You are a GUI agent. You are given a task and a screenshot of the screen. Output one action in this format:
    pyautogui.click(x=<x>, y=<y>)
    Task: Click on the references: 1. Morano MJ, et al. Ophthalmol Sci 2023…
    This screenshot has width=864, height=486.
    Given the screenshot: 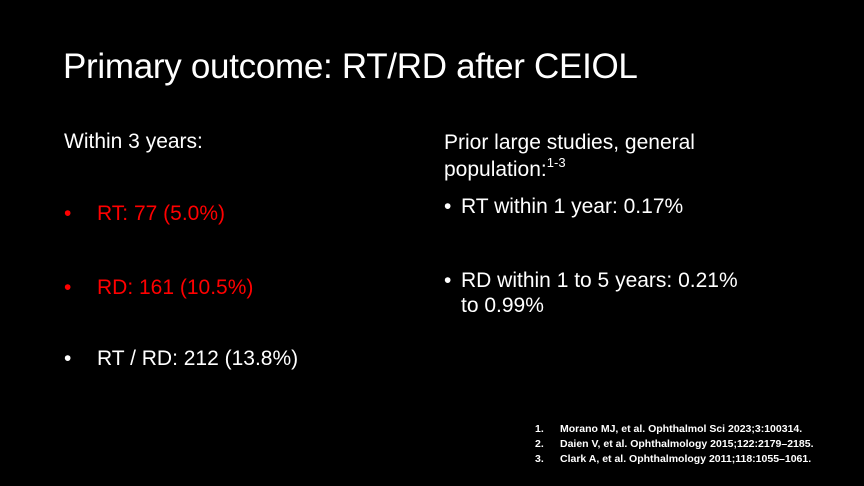 What is the action you would take?
    pyautogui.click(x=674, y=444)
    